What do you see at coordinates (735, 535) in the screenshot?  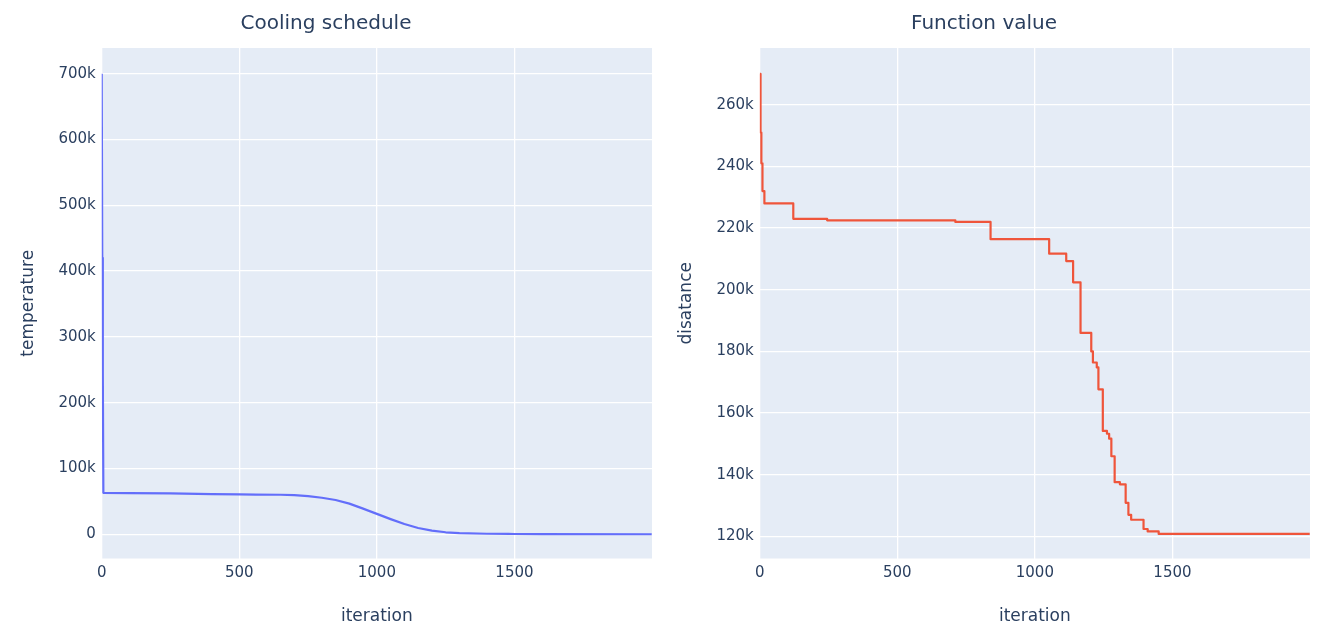 I see `y-tick-label: 120k` at bounding box center [735, 535].